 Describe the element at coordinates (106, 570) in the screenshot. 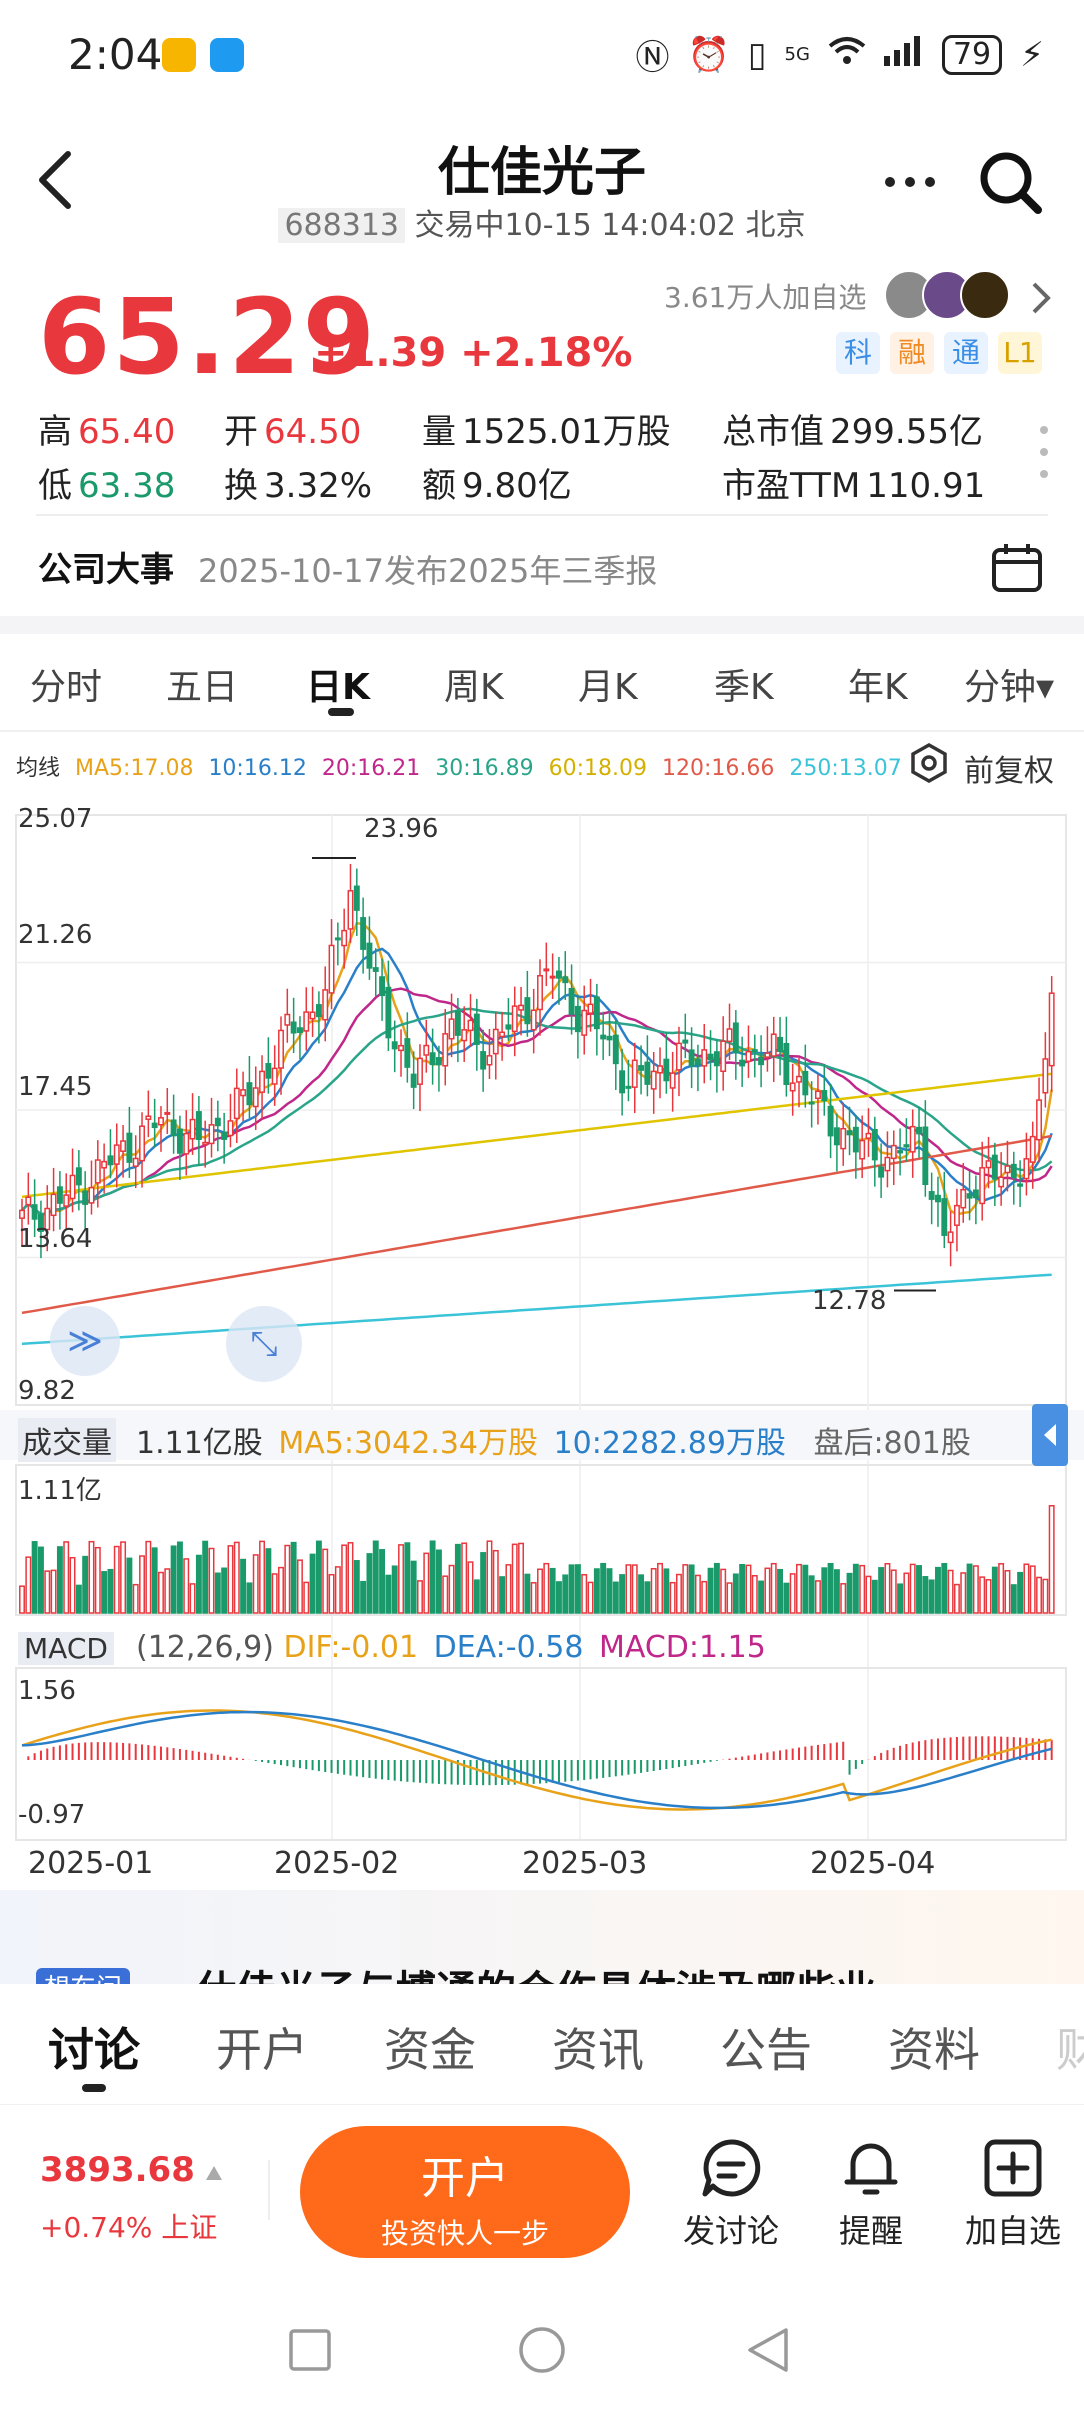

I see `company-events-label: 公司大事` at that location.